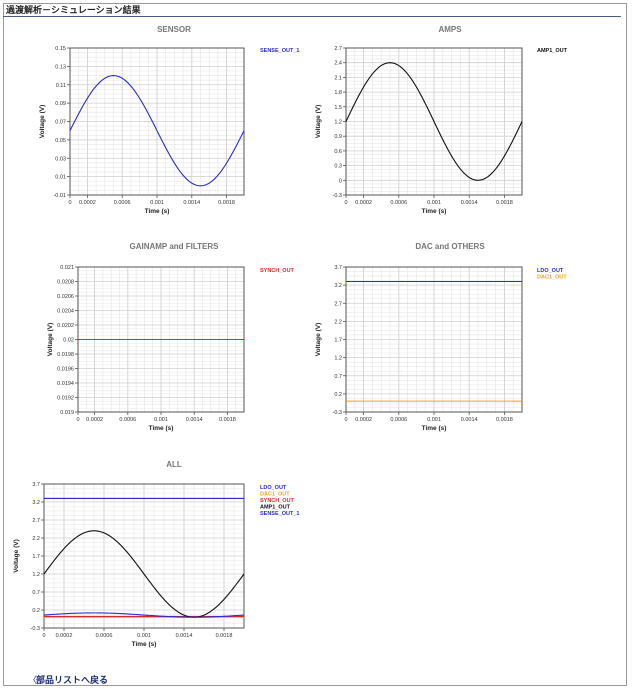 The height and width of the screenshot is (689, 634). What do you see at coordinates (68, 341) in the screenshot?
I see `gainamp-ytick-label: 0.02` at bounding box center [68, 341].